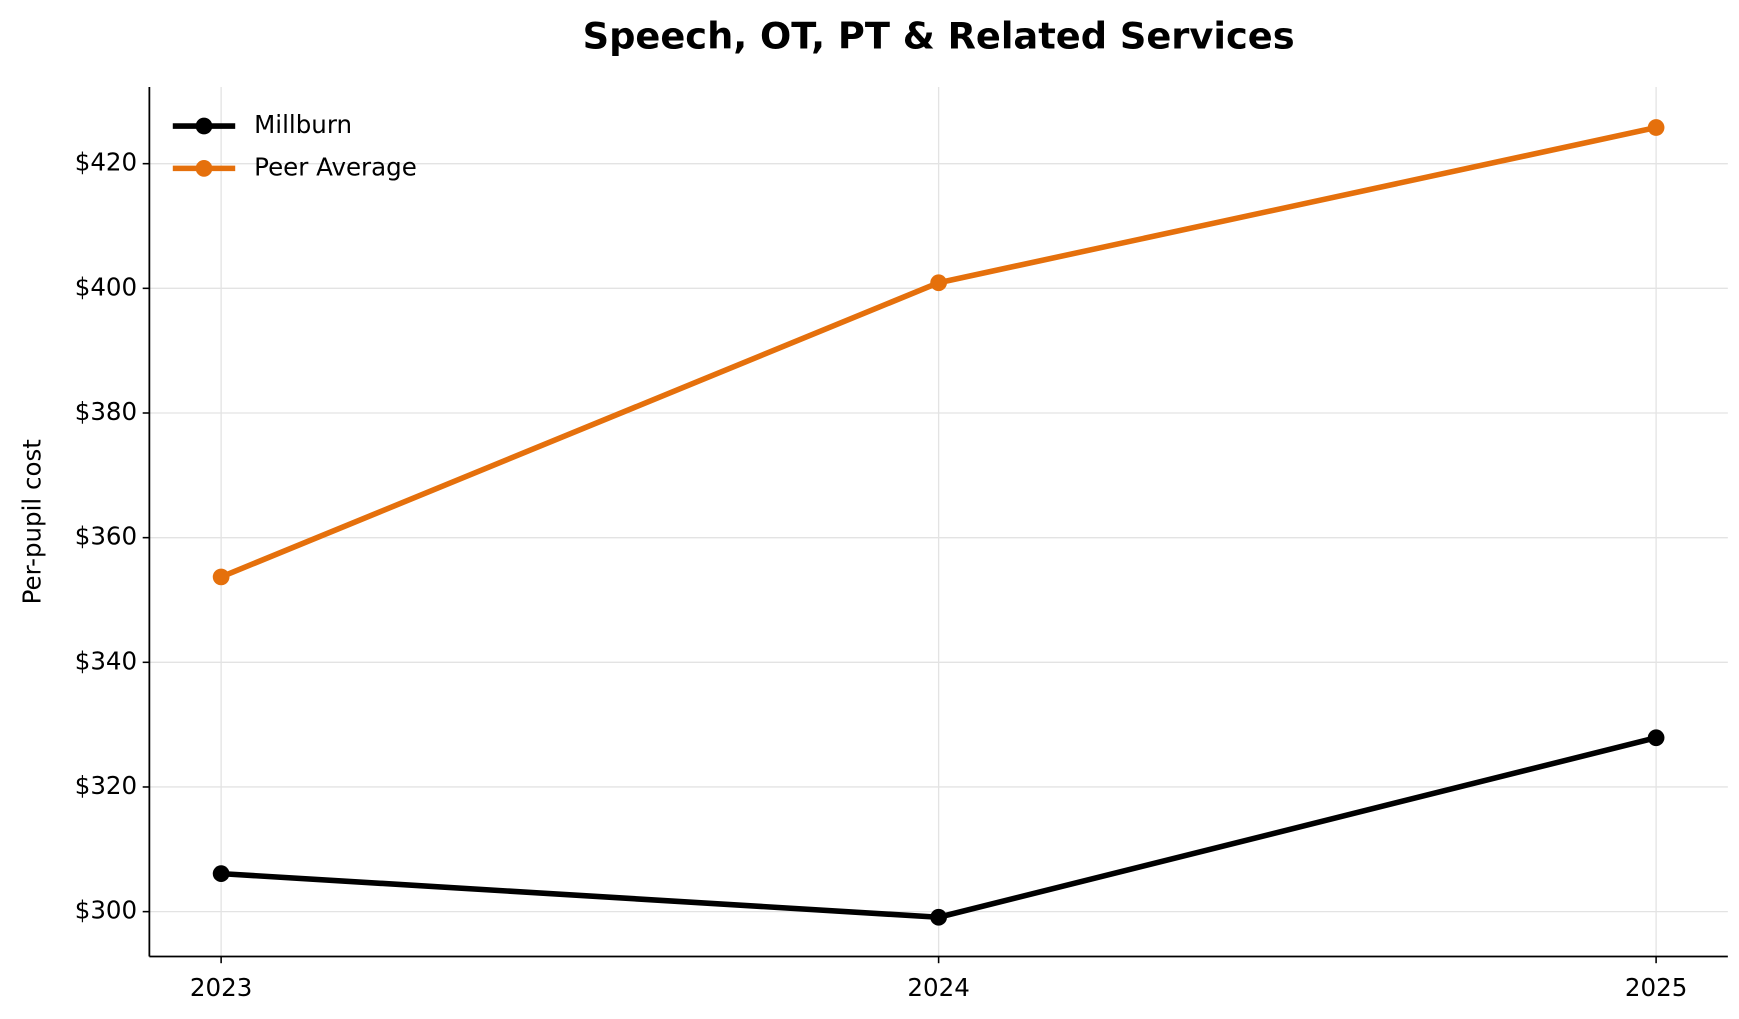  What do you see at coordinates (303, 124) in the screenshot?
I see `legend-label: Millburn` at bounding box center [303, 124].